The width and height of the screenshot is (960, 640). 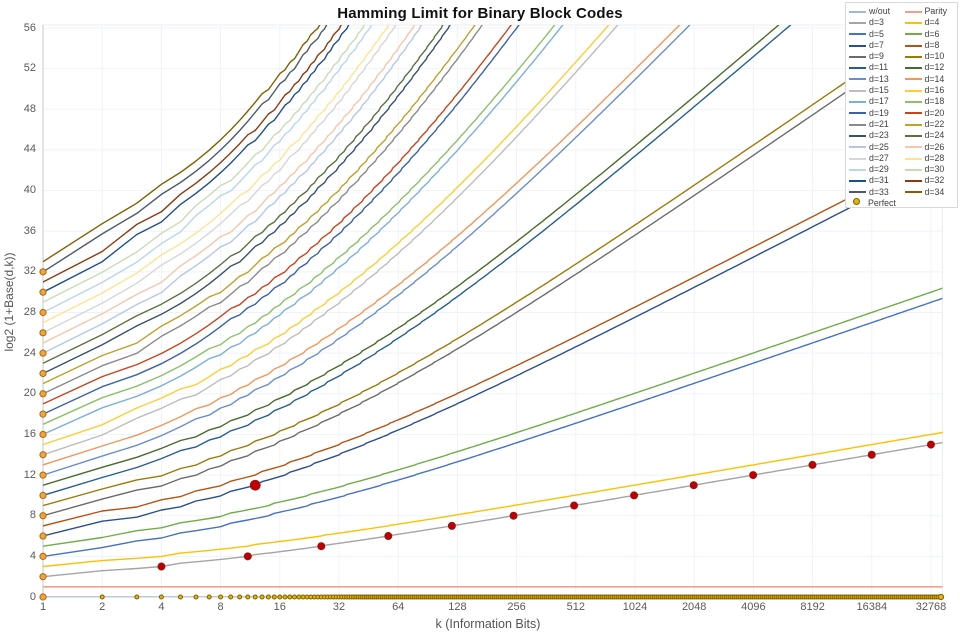 What do you see at coordinates (934, 180) in the screenshot?
I see `legend-label: d=32` at bounding box center [934, 180].